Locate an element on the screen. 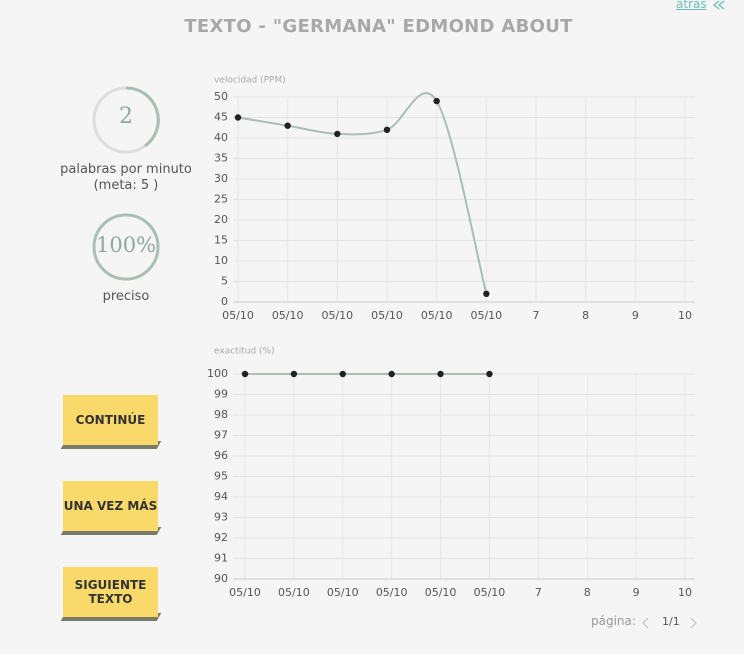  y-tick-label: 92 is located at coordinates (221, 537).